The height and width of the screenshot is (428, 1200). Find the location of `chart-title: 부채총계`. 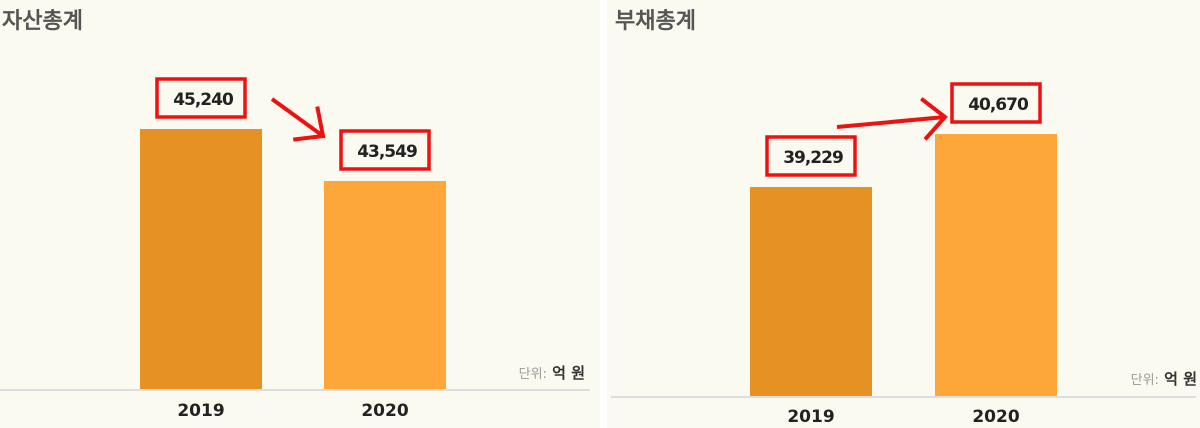

chart-title: 부채총계 is located at coordinates (655, 21).